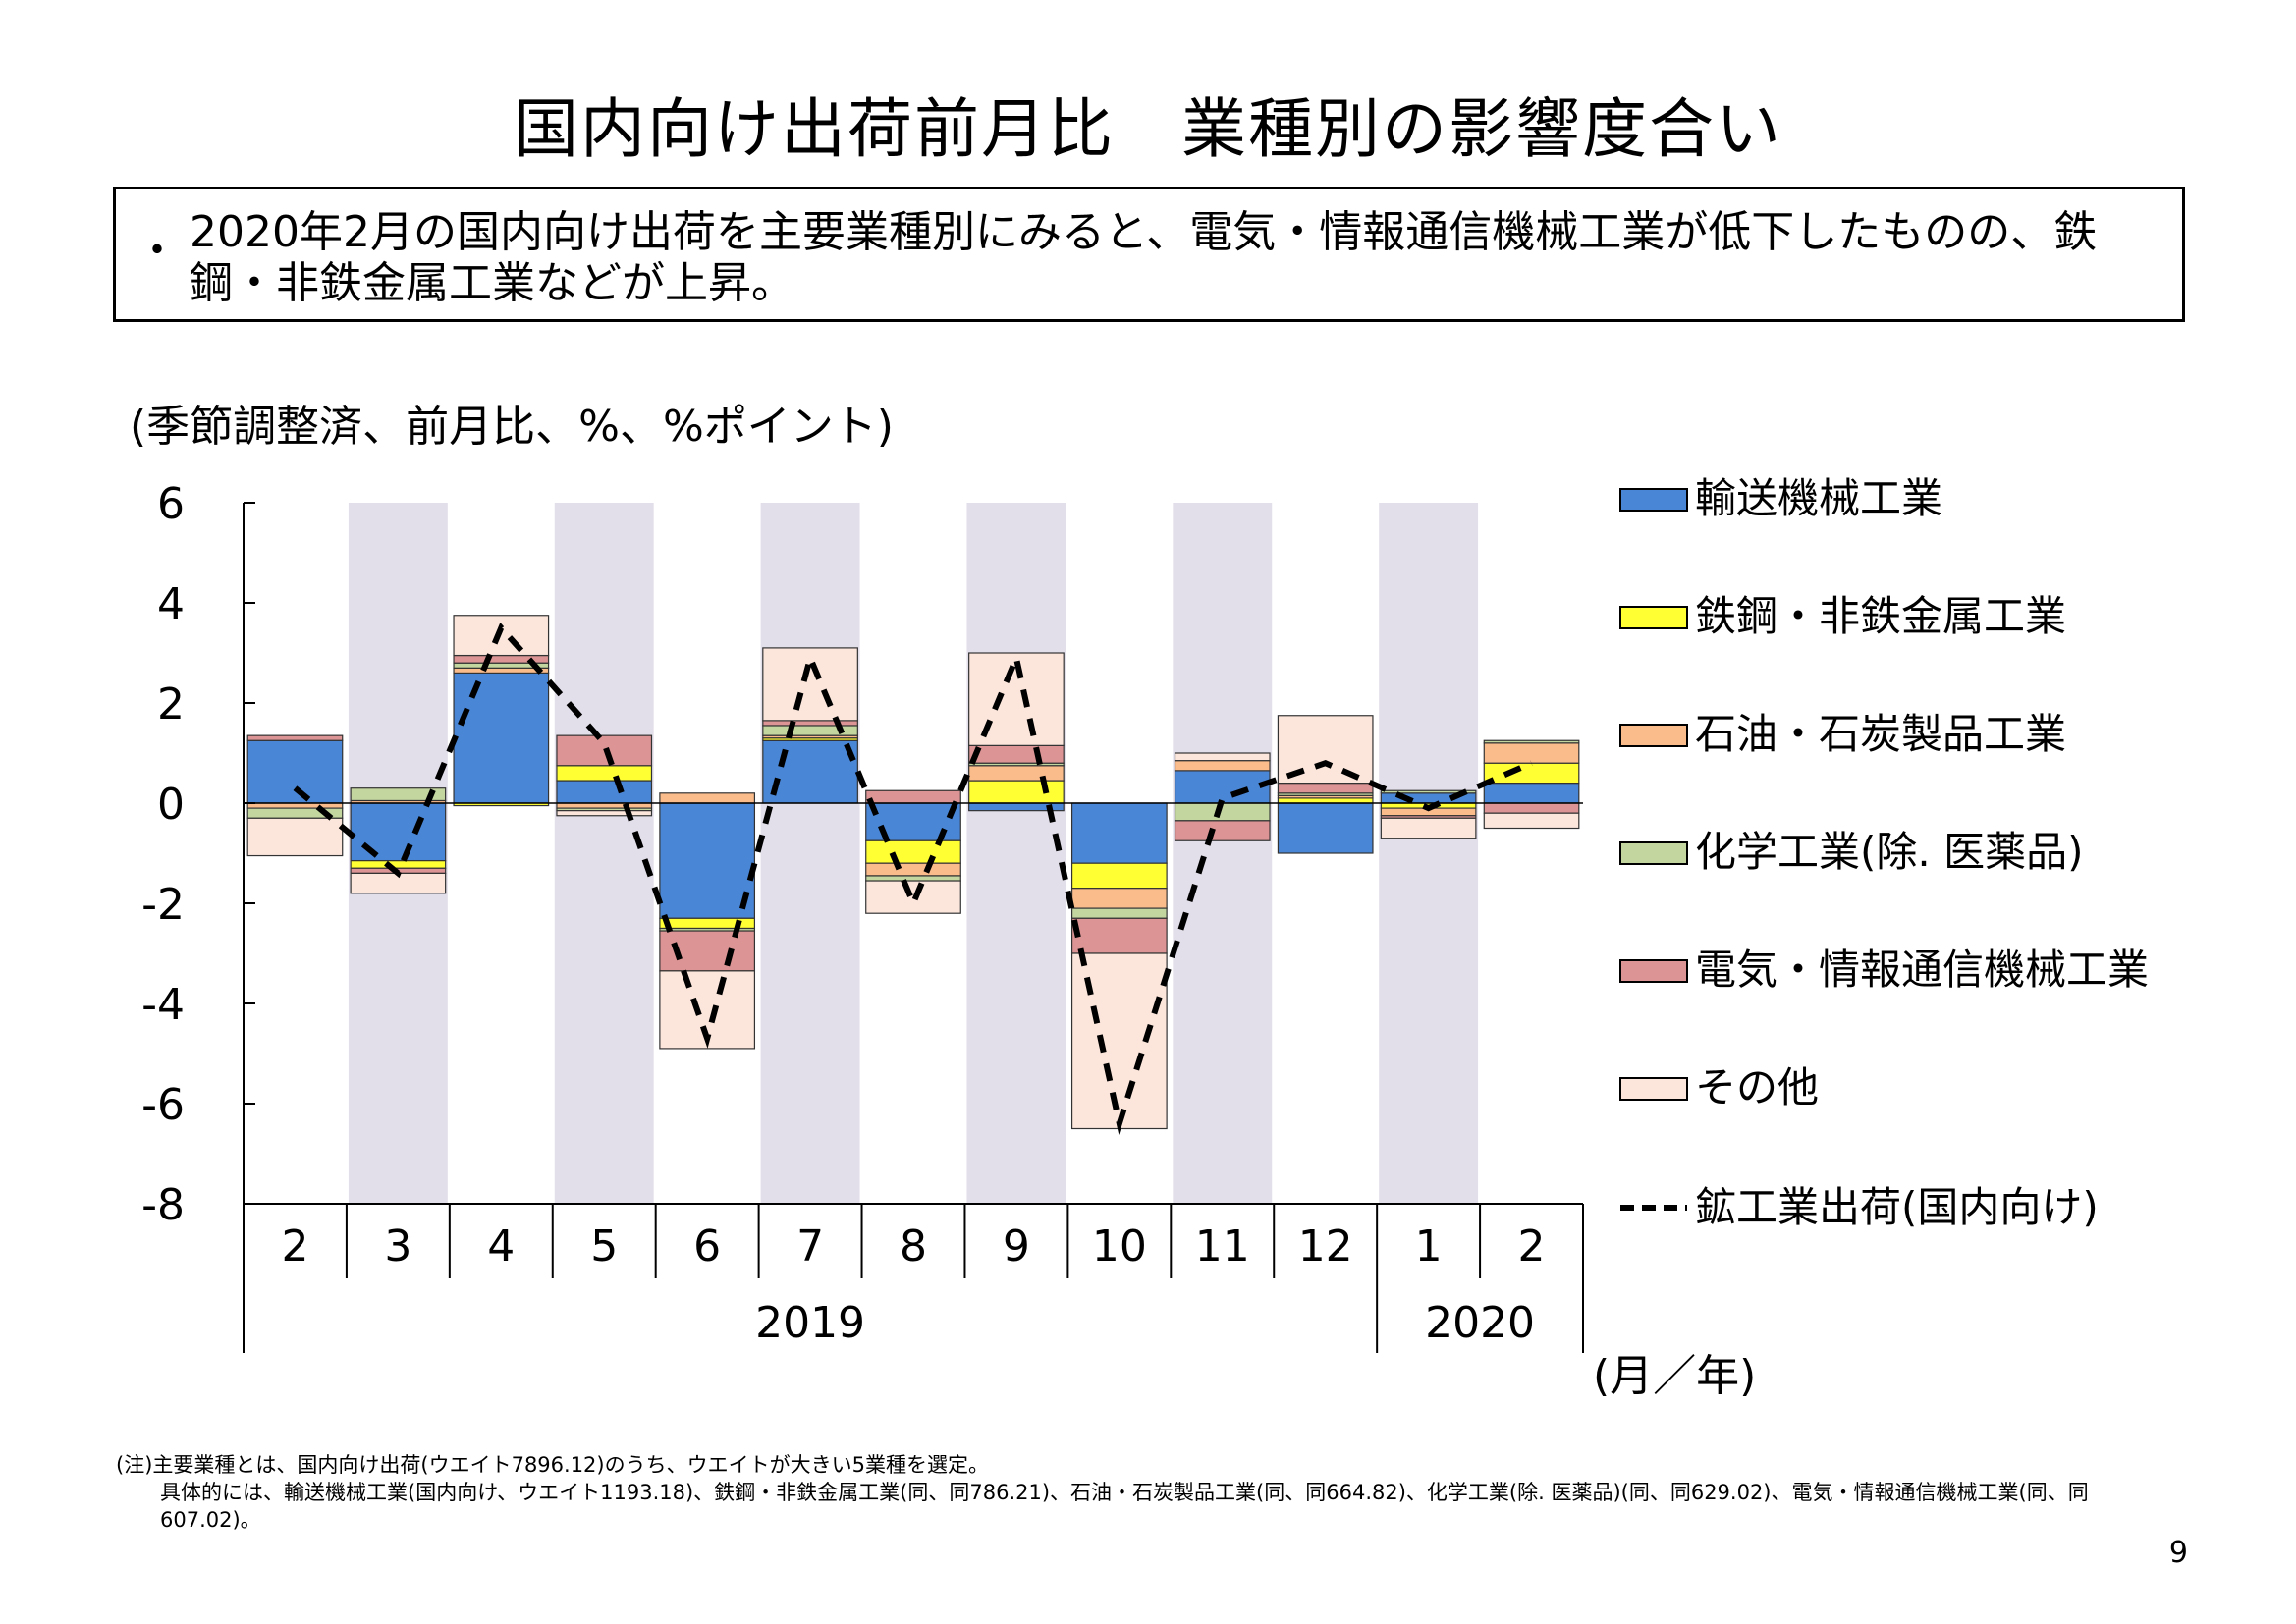  What do you see at coordinates (1653, 853) in the screenshot?
I see `legend-swatch-chemical` at bounding box center [1653, 853].